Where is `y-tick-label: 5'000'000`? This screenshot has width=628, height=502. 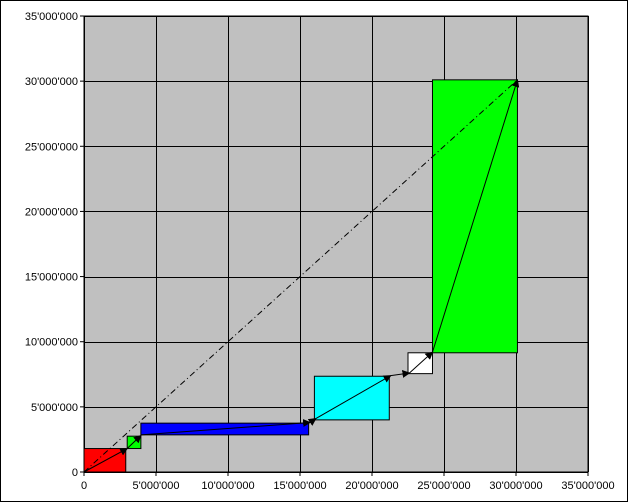
y-tick-label: 5'000'000 is located at coordinates (54, 408).